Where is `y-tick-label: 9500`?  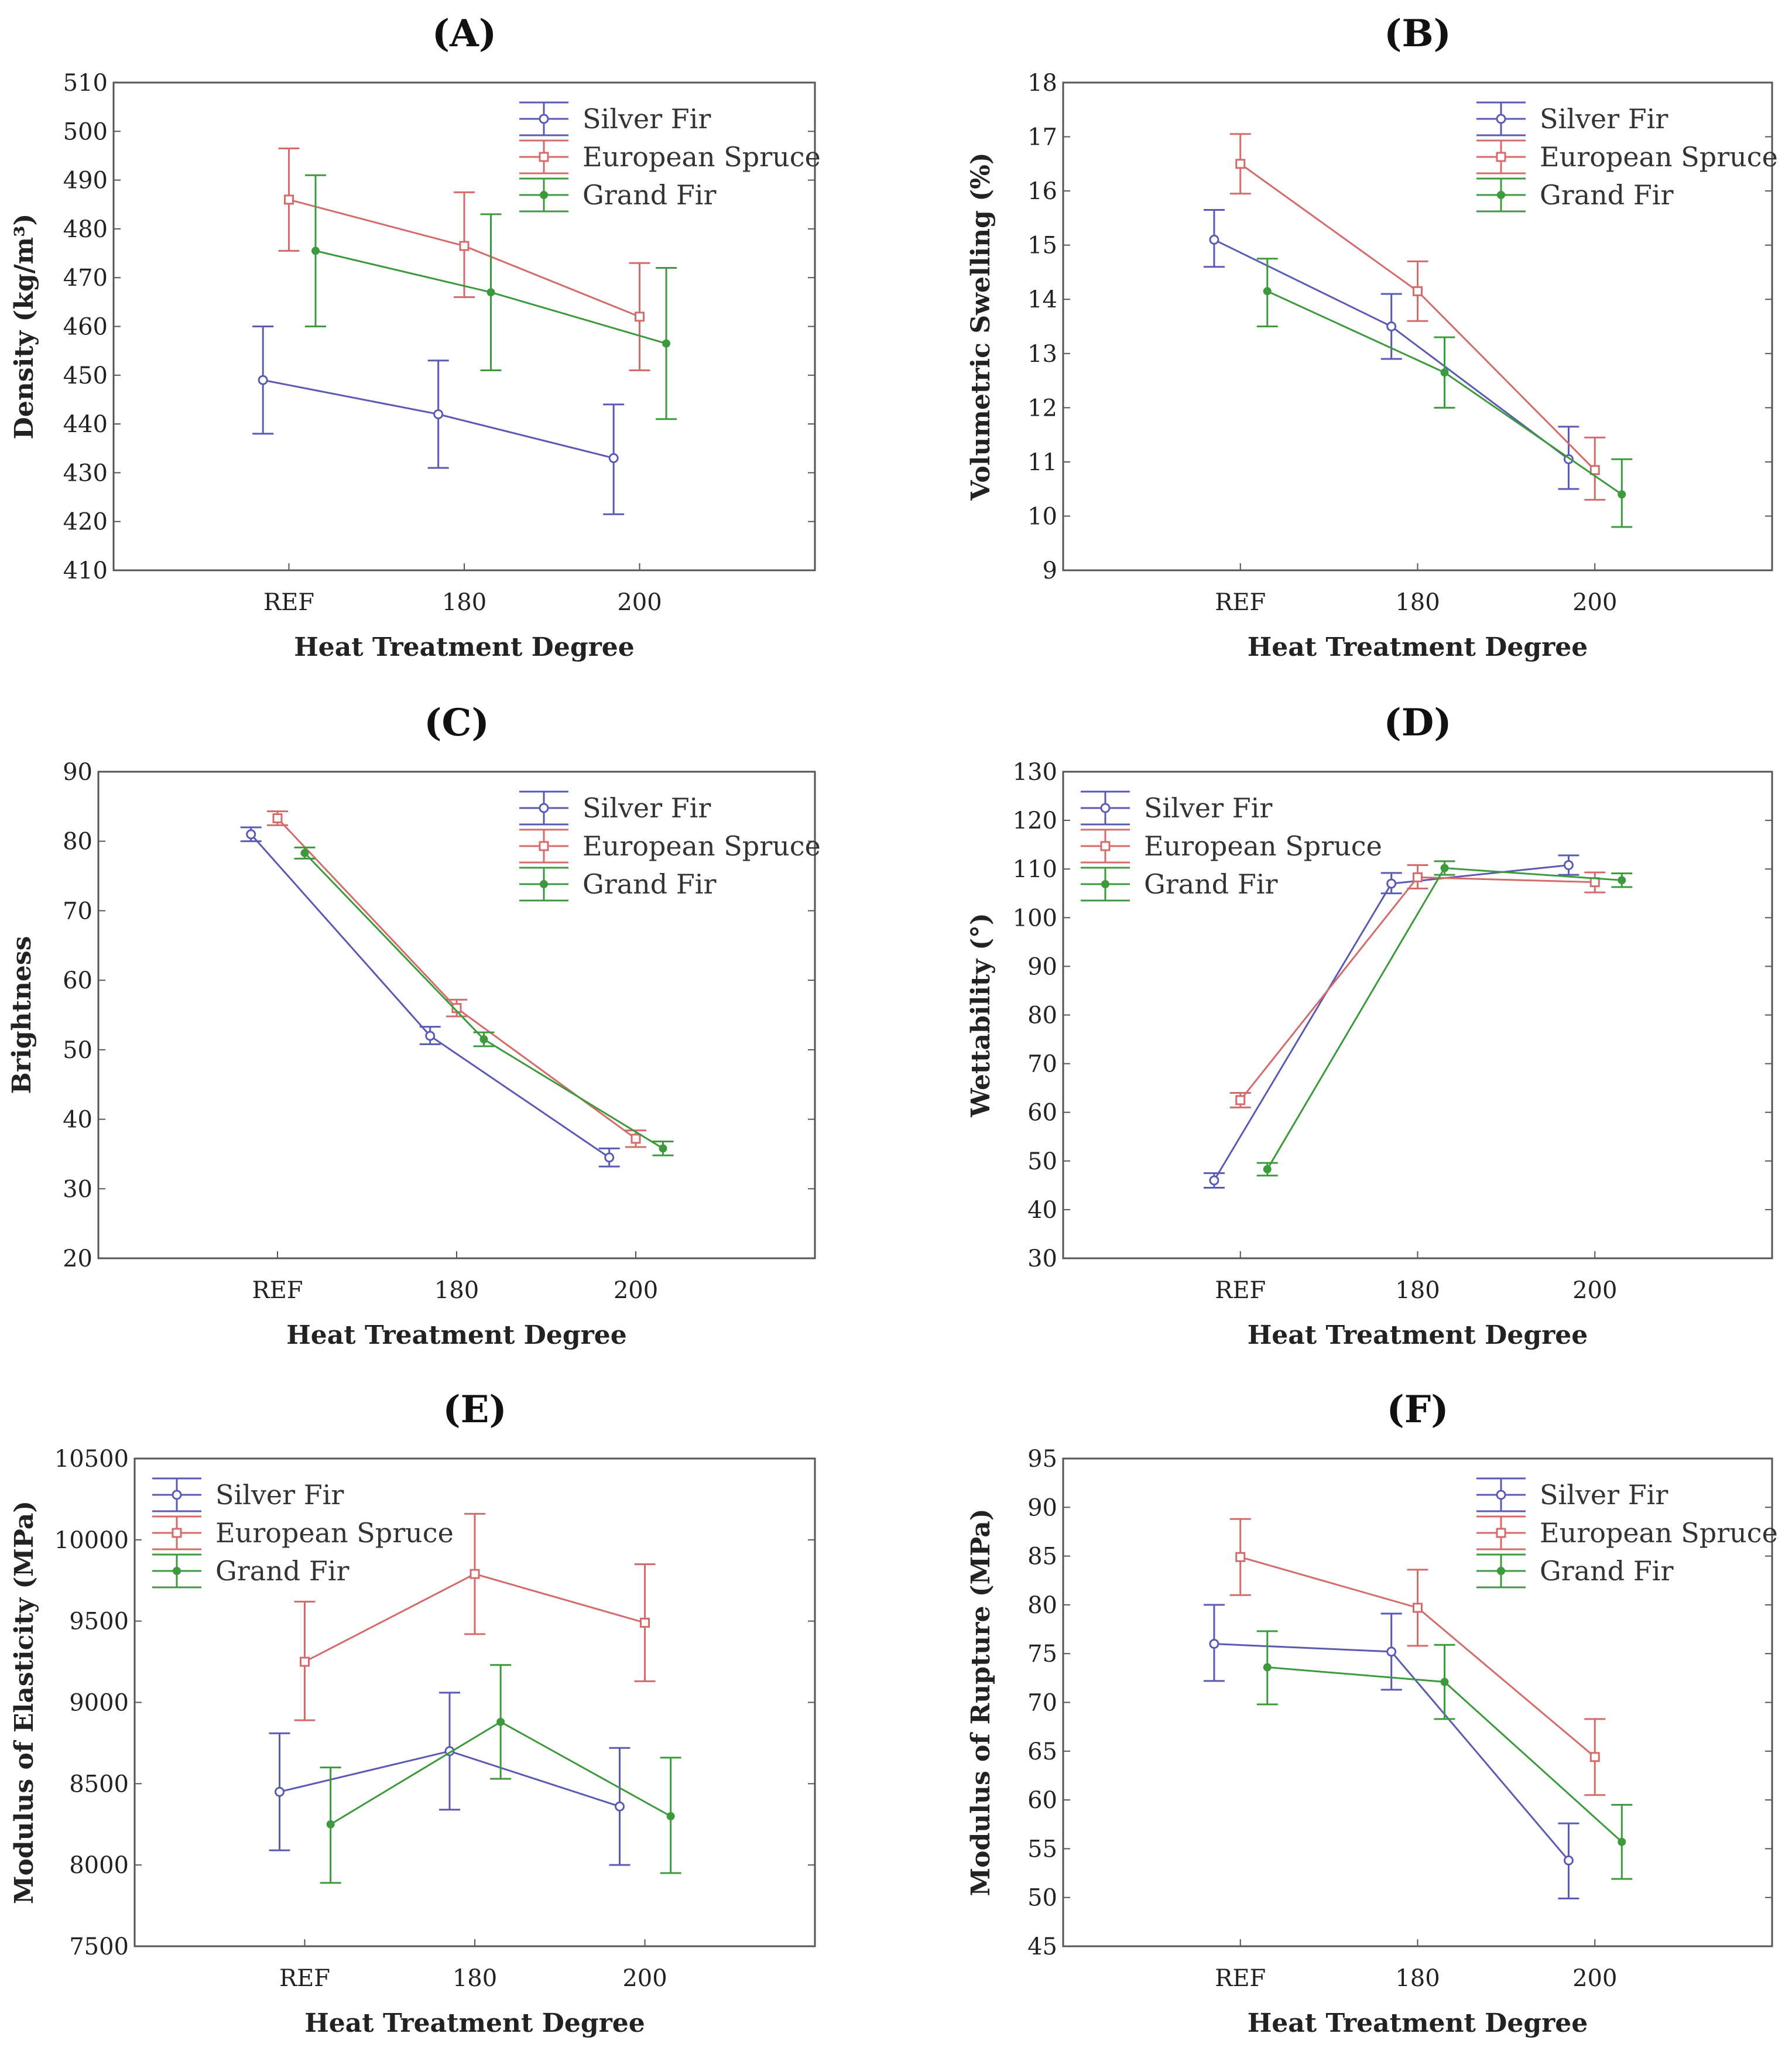
y-tick-label: 9500 is located at coordinates (99, 1621).